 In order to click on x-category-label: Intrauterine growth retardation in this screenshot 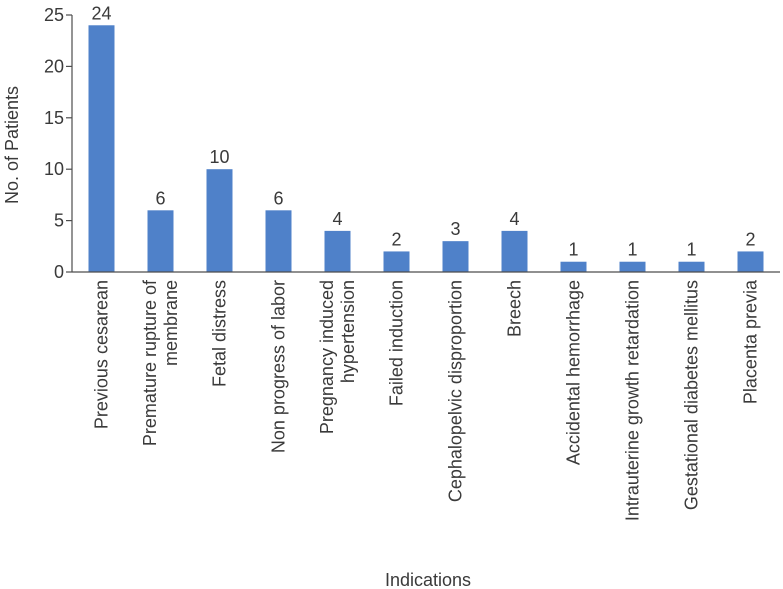, I will do `click(633, 400)`.